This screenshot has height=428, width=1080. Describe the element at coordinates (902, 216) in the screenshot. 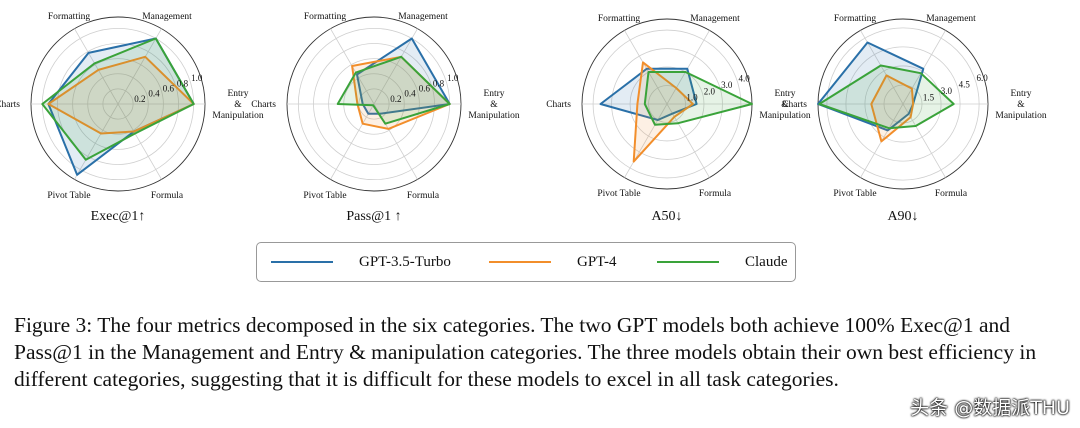

I see `chart-title: A90↓` at that location.